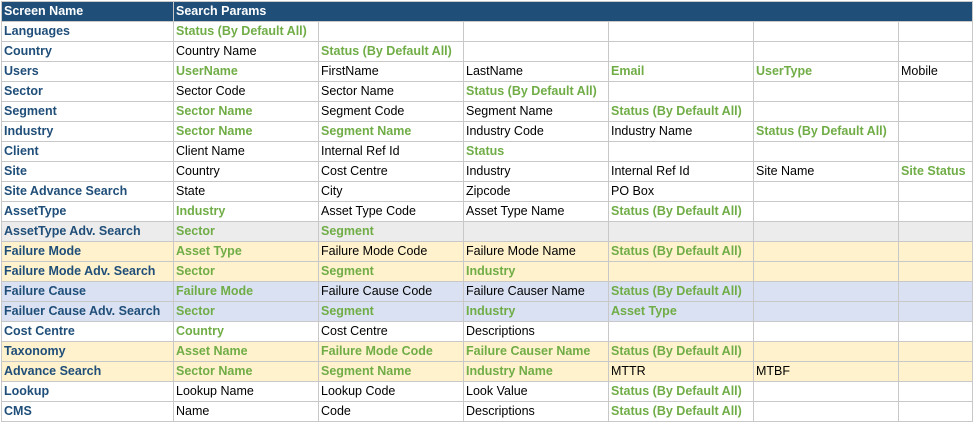 This screenshot has height=425, width=974. I want to click on screen-name-cell: Client, so click(87, 151).